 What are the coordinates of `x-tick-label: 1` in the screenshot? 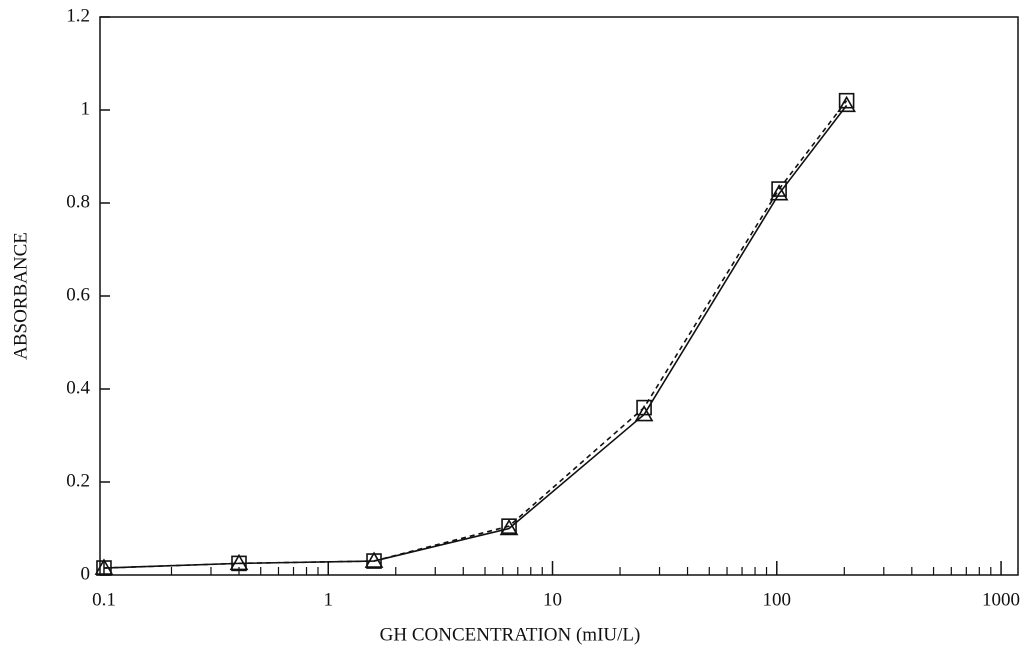 It's located at (328, 599).